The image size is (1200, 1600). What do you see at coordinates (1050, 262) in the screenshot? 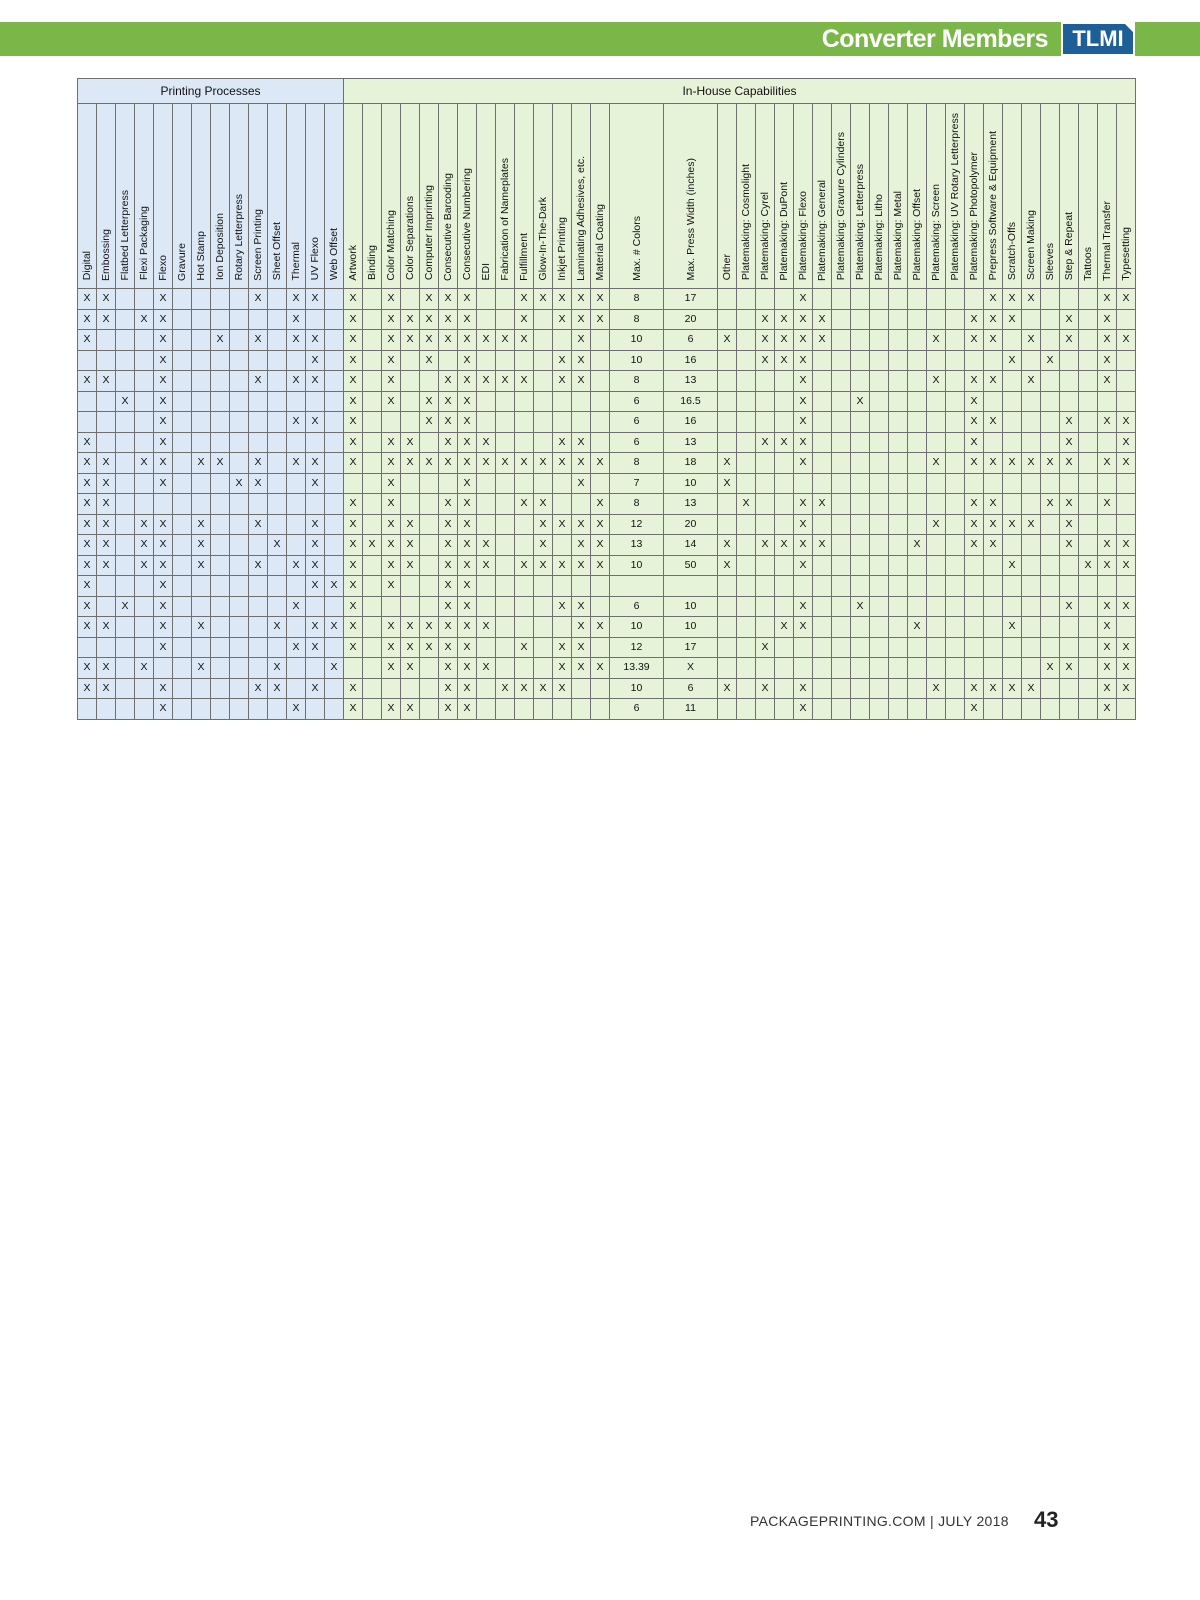
I see `column-header-label: Sleeves` at bounding box center [1050, 262].